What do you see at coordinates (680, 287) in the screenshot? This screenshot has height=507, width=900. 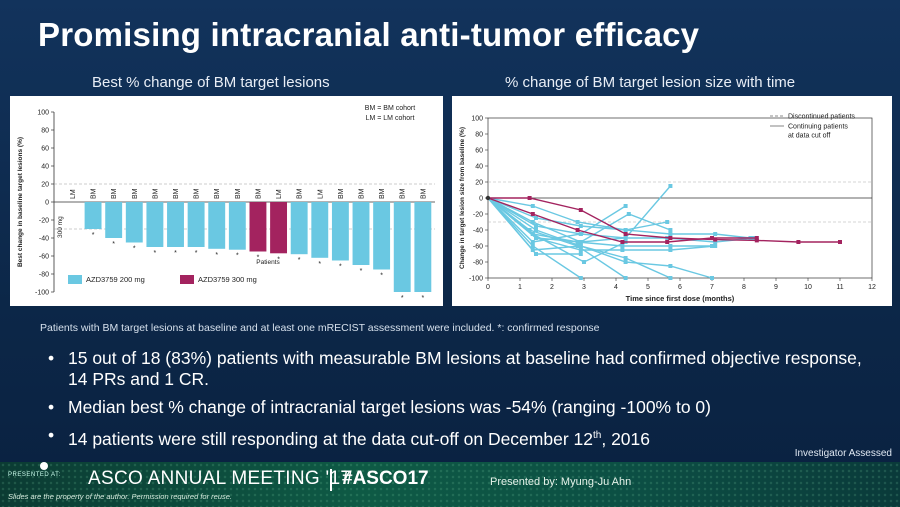 I see `x-tick-label: 6` at bounding box center [680, 287].